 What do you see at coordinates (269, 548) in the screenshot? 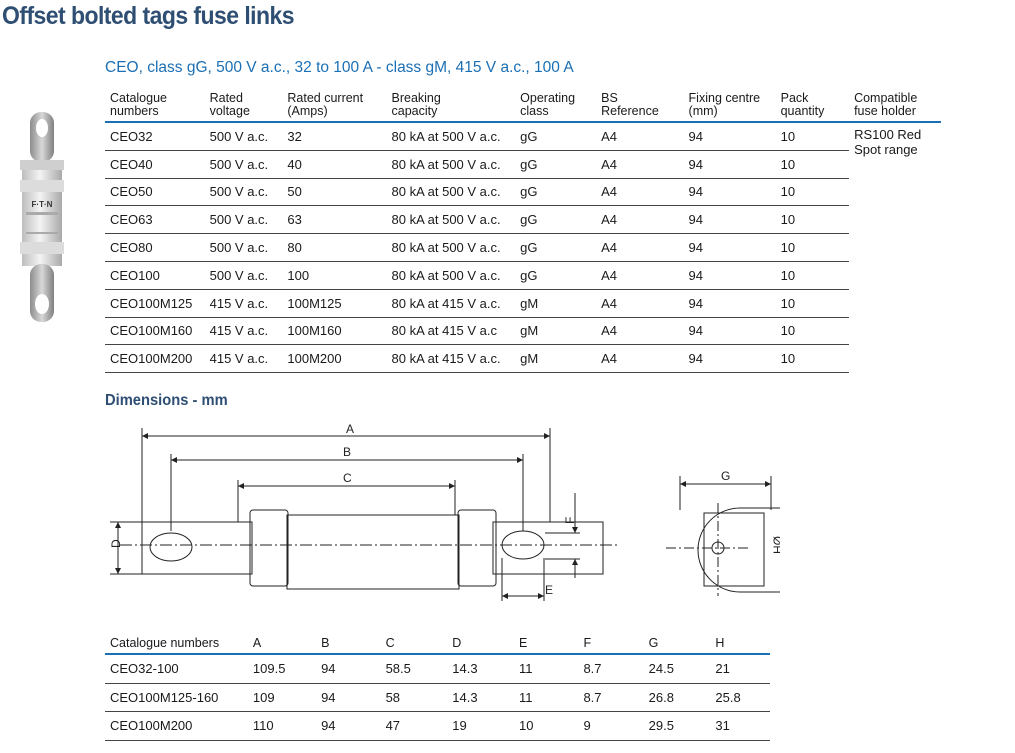
I see `left-end-cap` at bounding box center [269, 548].